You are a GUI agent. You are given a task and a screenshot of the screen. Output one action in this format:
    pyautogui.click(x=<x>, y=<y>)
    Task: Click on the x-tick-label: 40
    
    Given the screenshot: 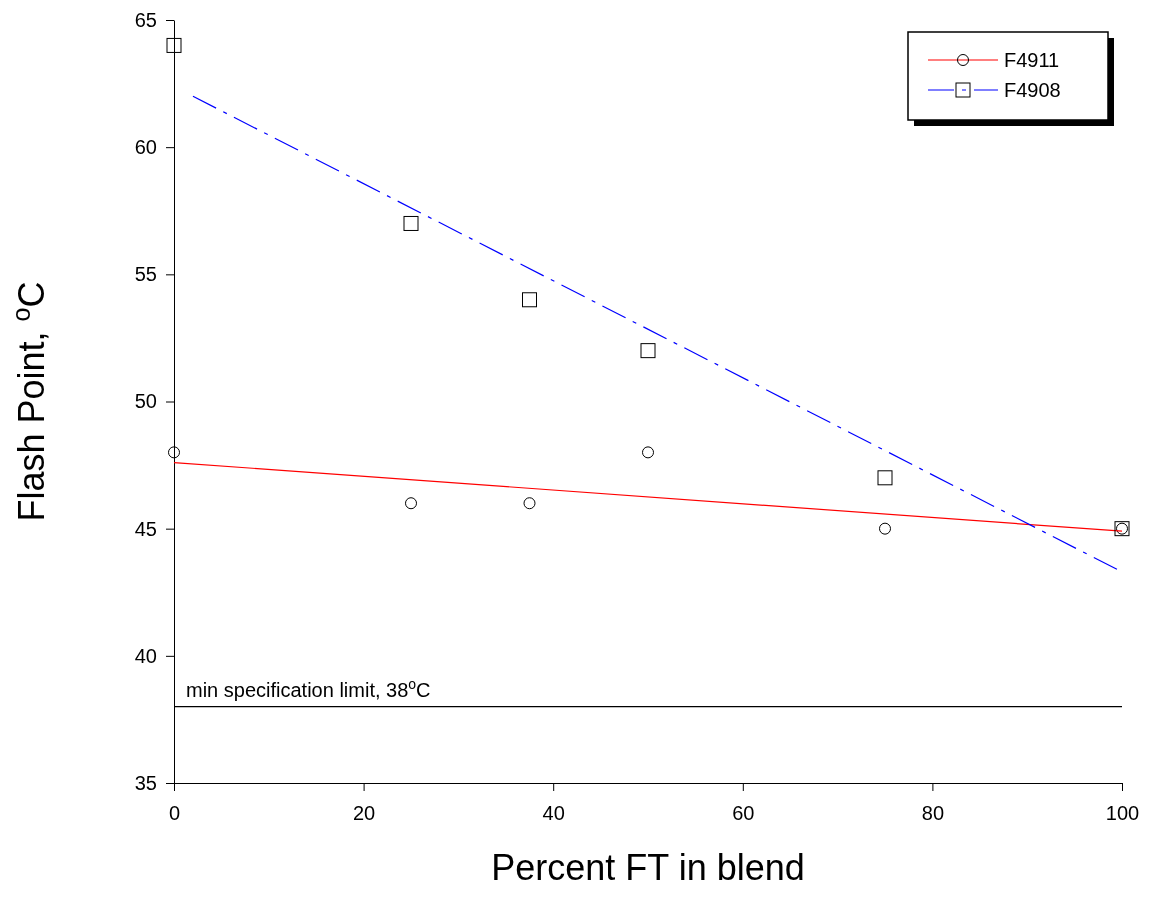 What is the action you would take?
    pyautogui.click(x=553, y=813)
    